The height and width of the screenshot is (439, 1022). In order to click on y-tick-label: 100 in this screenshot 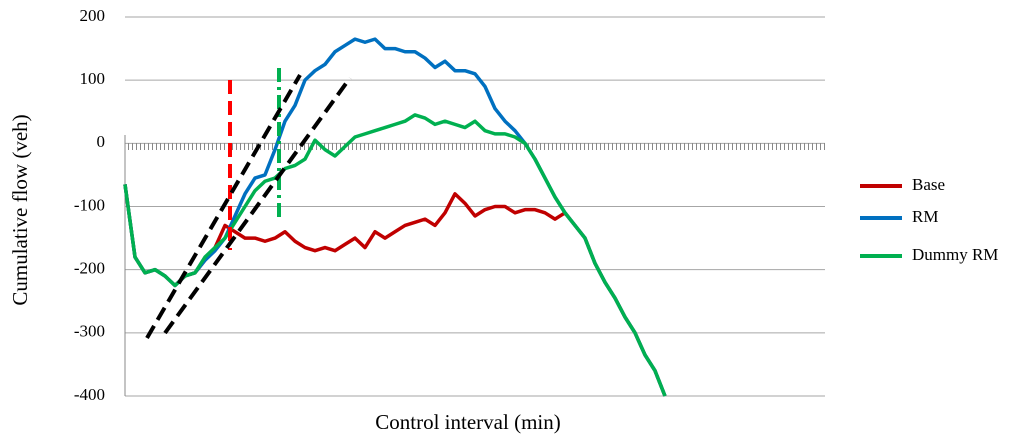, I will do `click(93, 78)`.